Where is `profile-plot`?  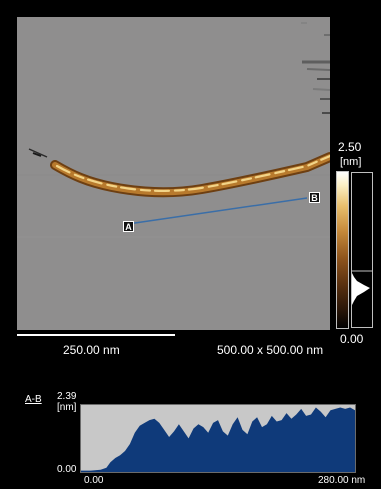
profile-plot is located at coordinates (218, 438).